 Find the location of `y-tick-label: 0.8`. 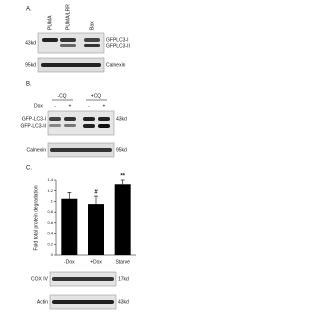

y-tick-label: 0.8 is located at coordinates (50, 211).